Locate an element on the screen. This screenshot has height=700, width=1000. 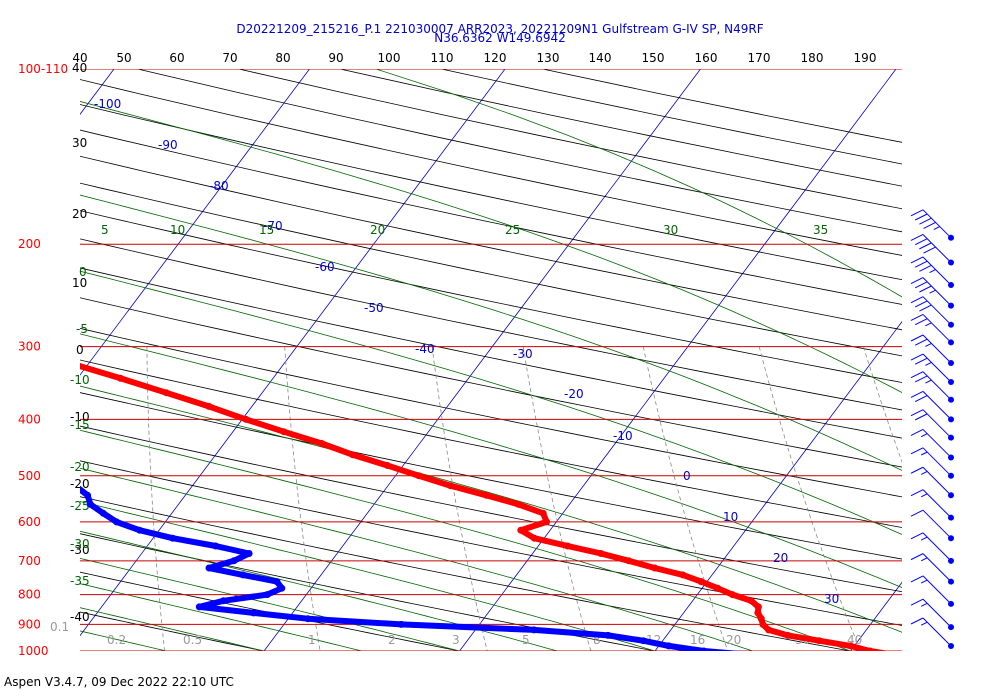
isotherm-label: -50 is located at coordinates (374, 308).